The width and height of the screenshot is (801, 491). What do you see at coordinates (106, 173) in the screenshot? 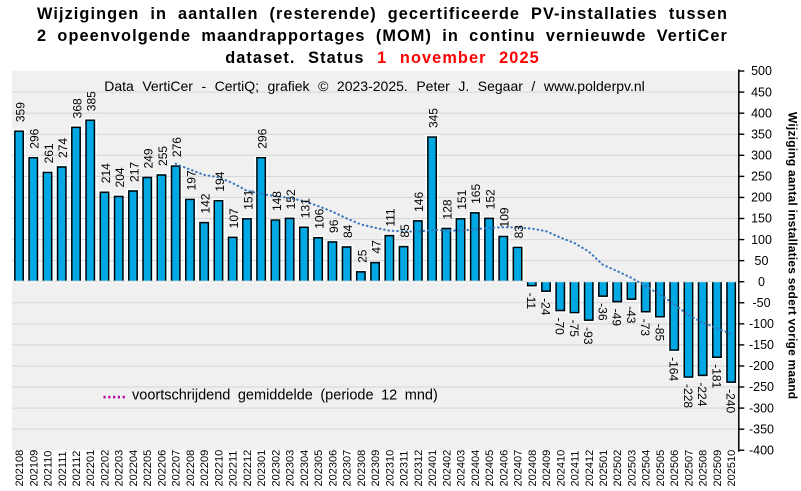
I see `svg-text: 214` at bounding box center [106, 173].